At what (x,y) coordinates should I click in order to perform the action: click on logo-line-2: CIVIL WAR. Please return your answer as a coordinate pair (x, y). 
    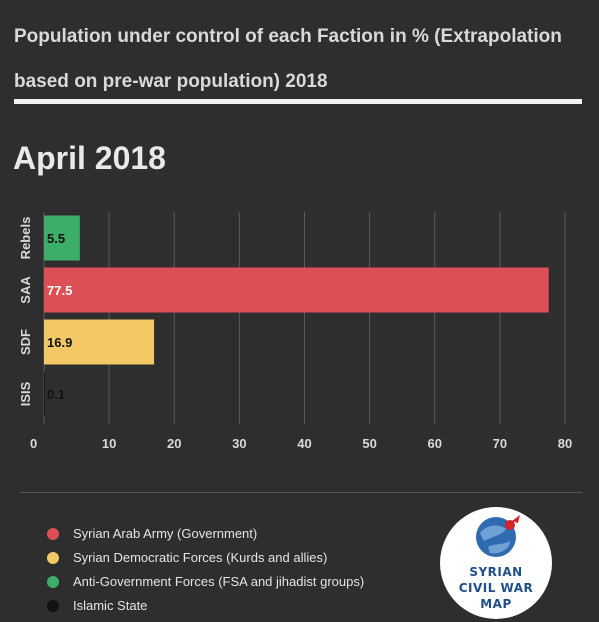
    Looking at the image, I should click on (496, 588).